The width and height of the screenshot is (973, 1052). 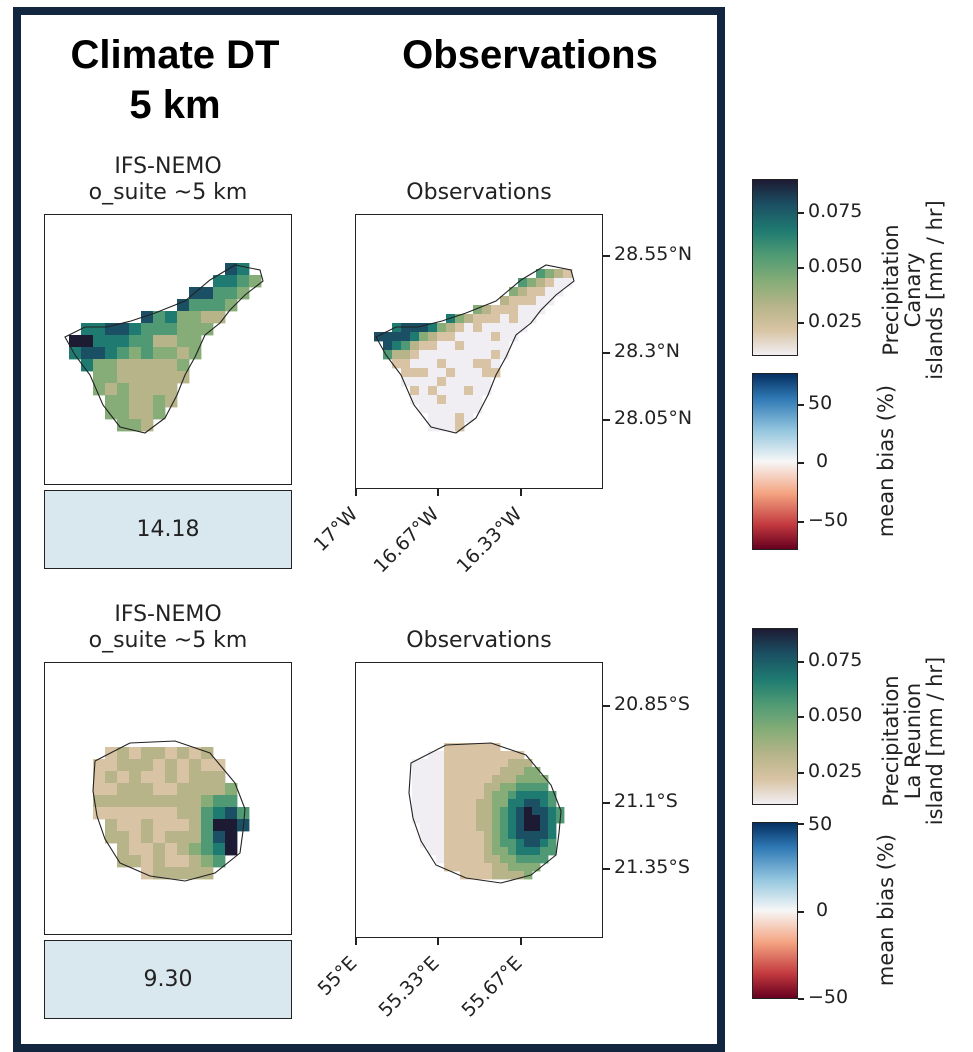 I want to click on precip-colorbar-reunion, so click(x=775, y=716).